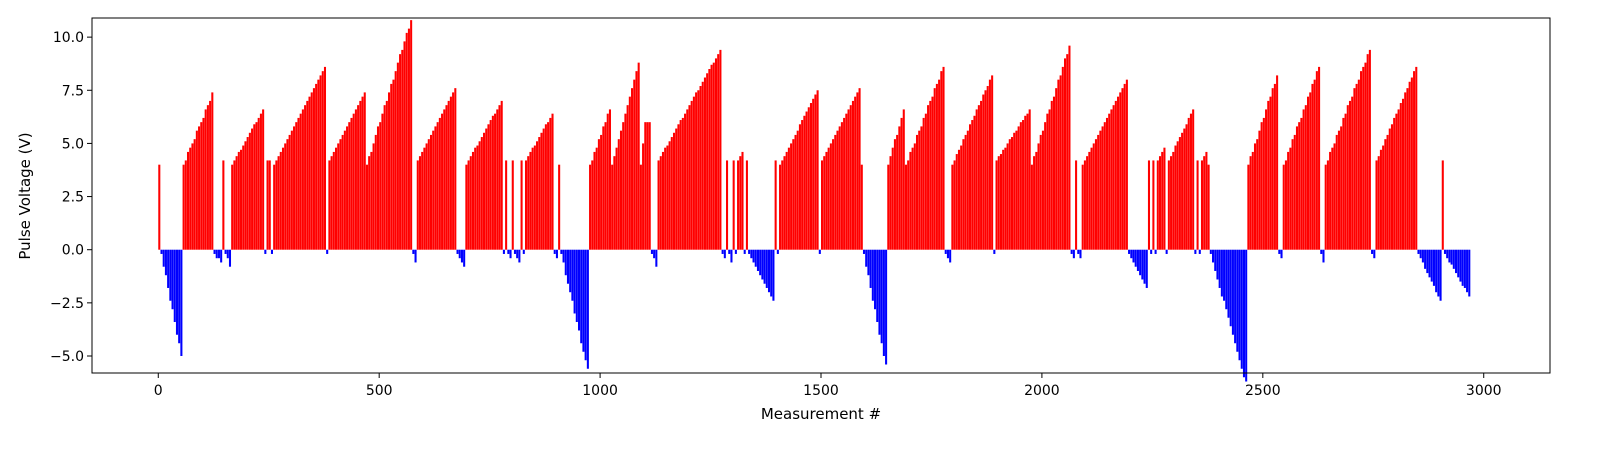 Image resolution: width=1600 pixels, height=450 pixels. I want to click on x-tick-label: 2000, so click(1042, 391).